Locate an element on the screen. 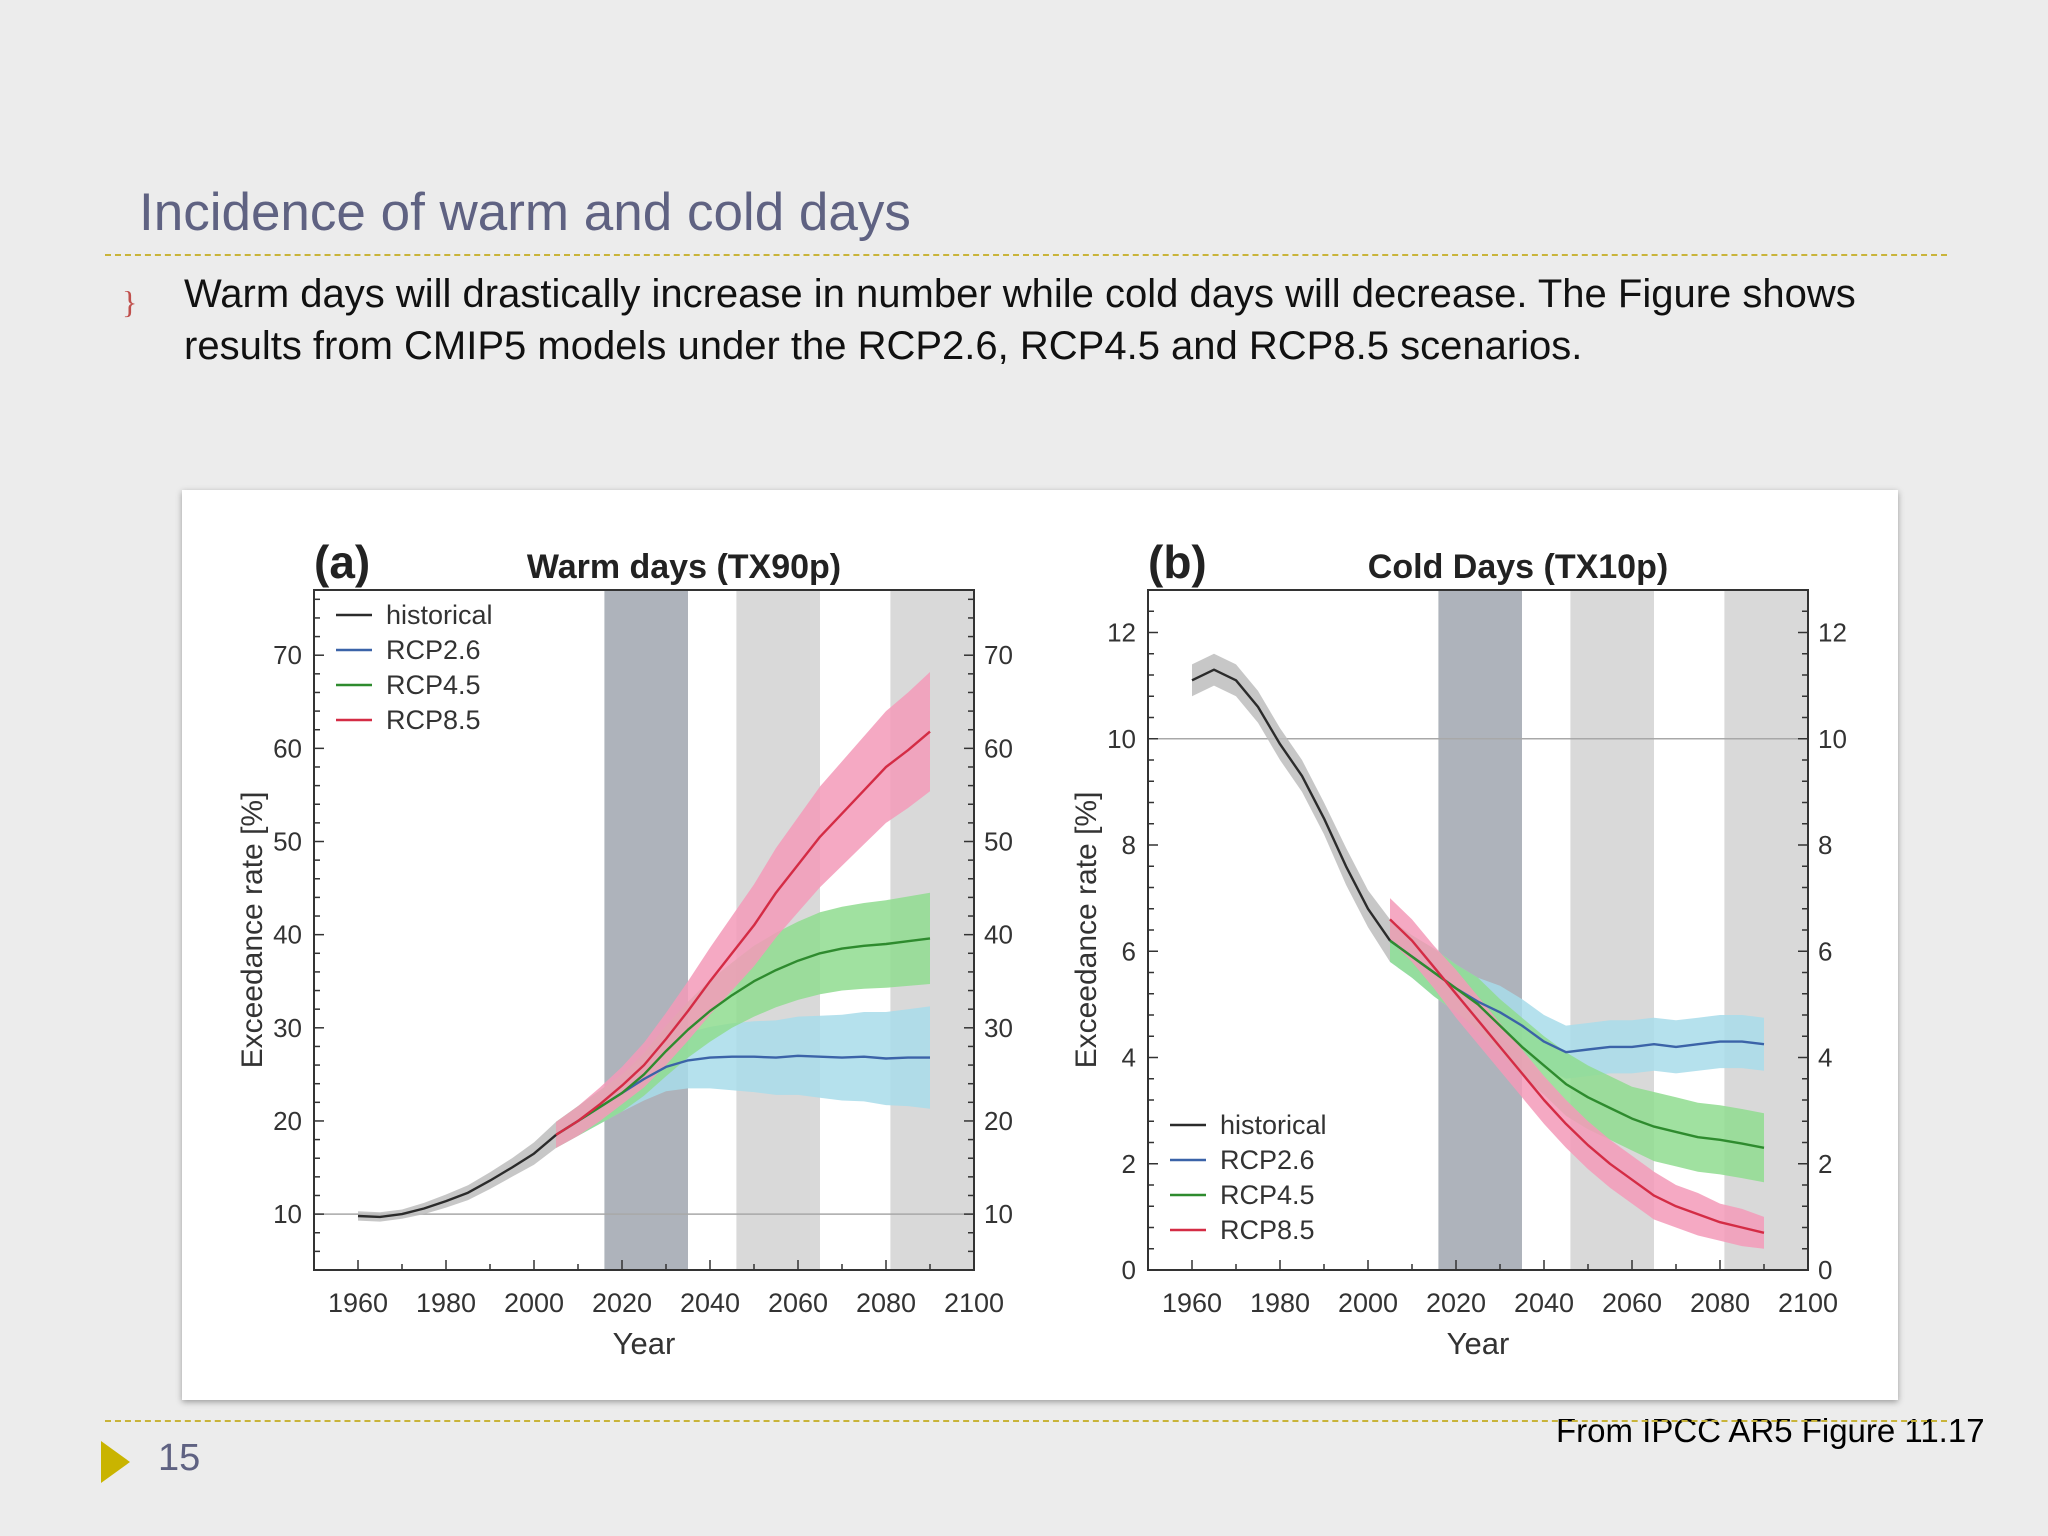 This screenshot has height=1536, width=2048. y-tick-label-right: 12 is located at coordinates (1832, 633).